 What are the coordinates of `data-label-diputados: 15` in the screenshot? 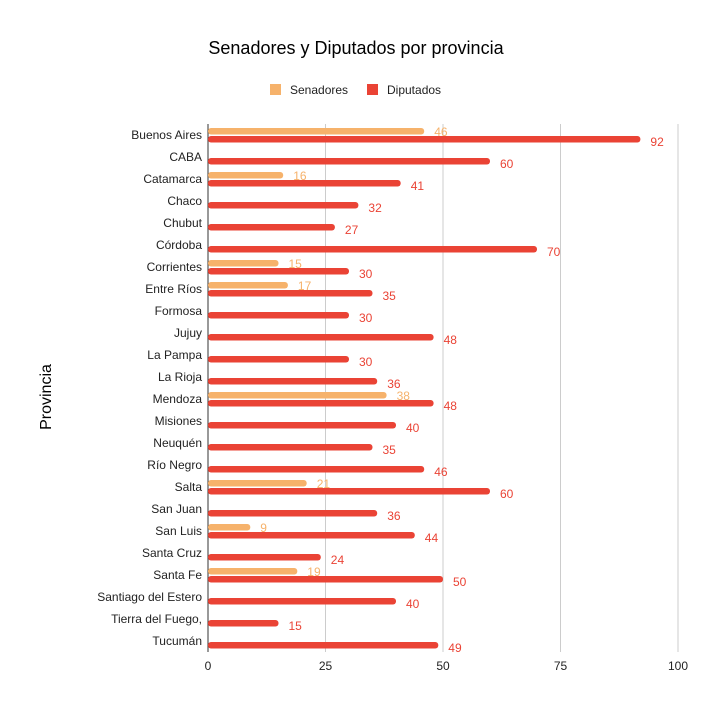 It's located at (296, 626).